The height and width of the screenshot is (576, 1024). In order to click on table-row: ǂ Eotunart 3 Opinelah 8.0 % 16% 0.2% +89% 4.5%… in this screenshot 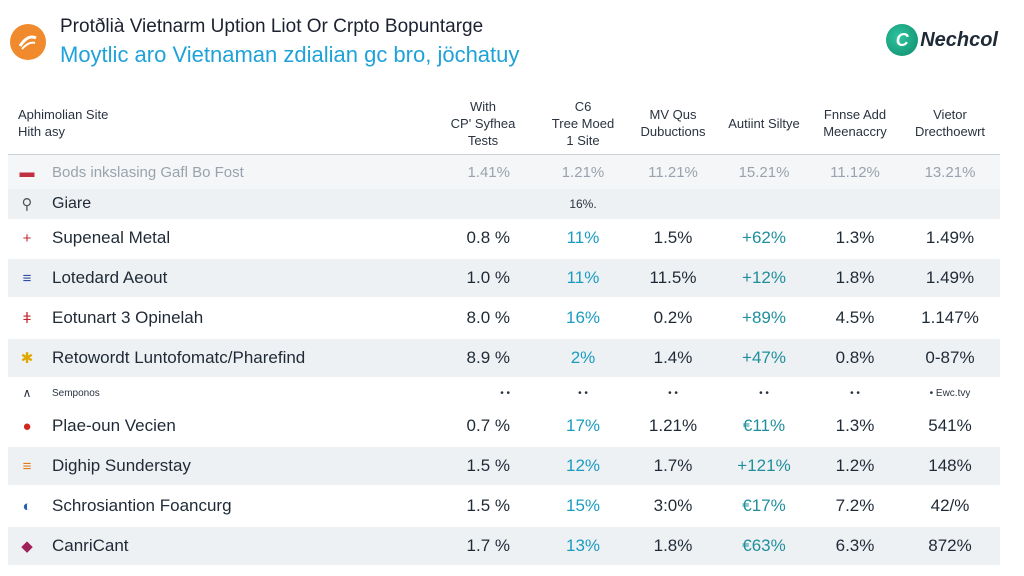, I will do `click(504, 318)`.